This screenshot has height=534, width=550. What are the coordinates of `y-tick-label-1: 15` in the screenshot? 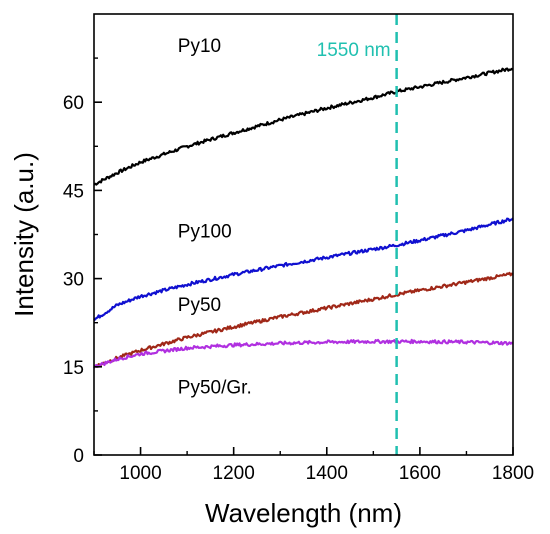 It's located at (73, 368).